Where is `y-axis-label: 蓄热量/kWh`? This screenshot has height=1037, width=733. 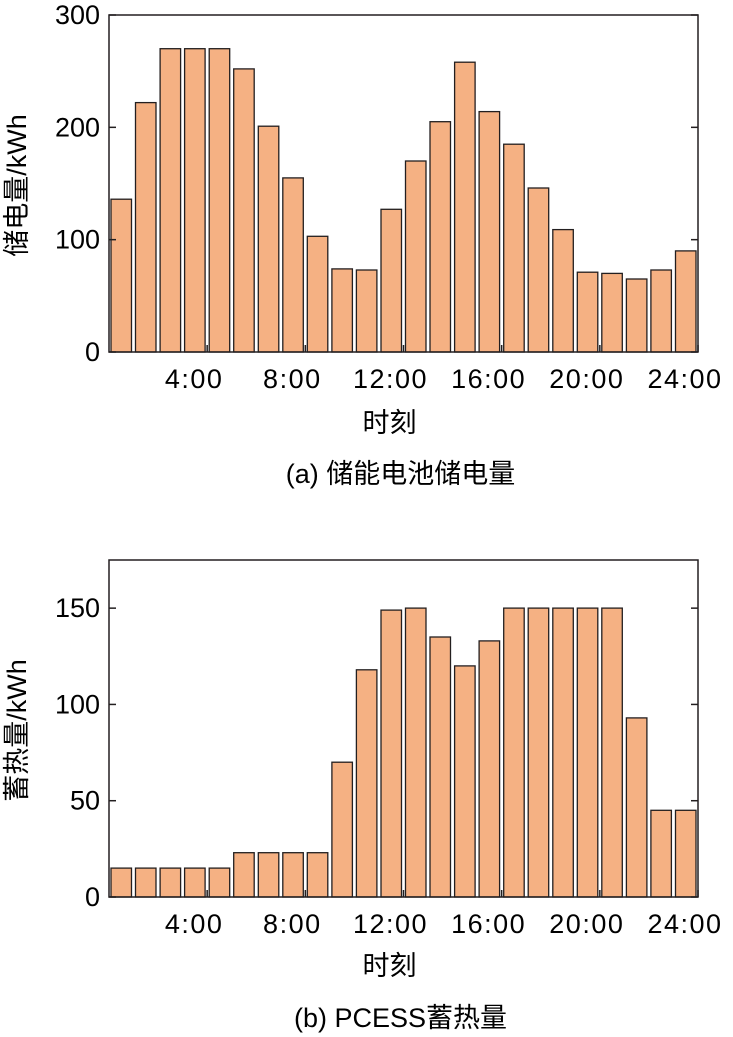
y-axis-label: 蓄热量/kWh is located at coordinates (17, 730).